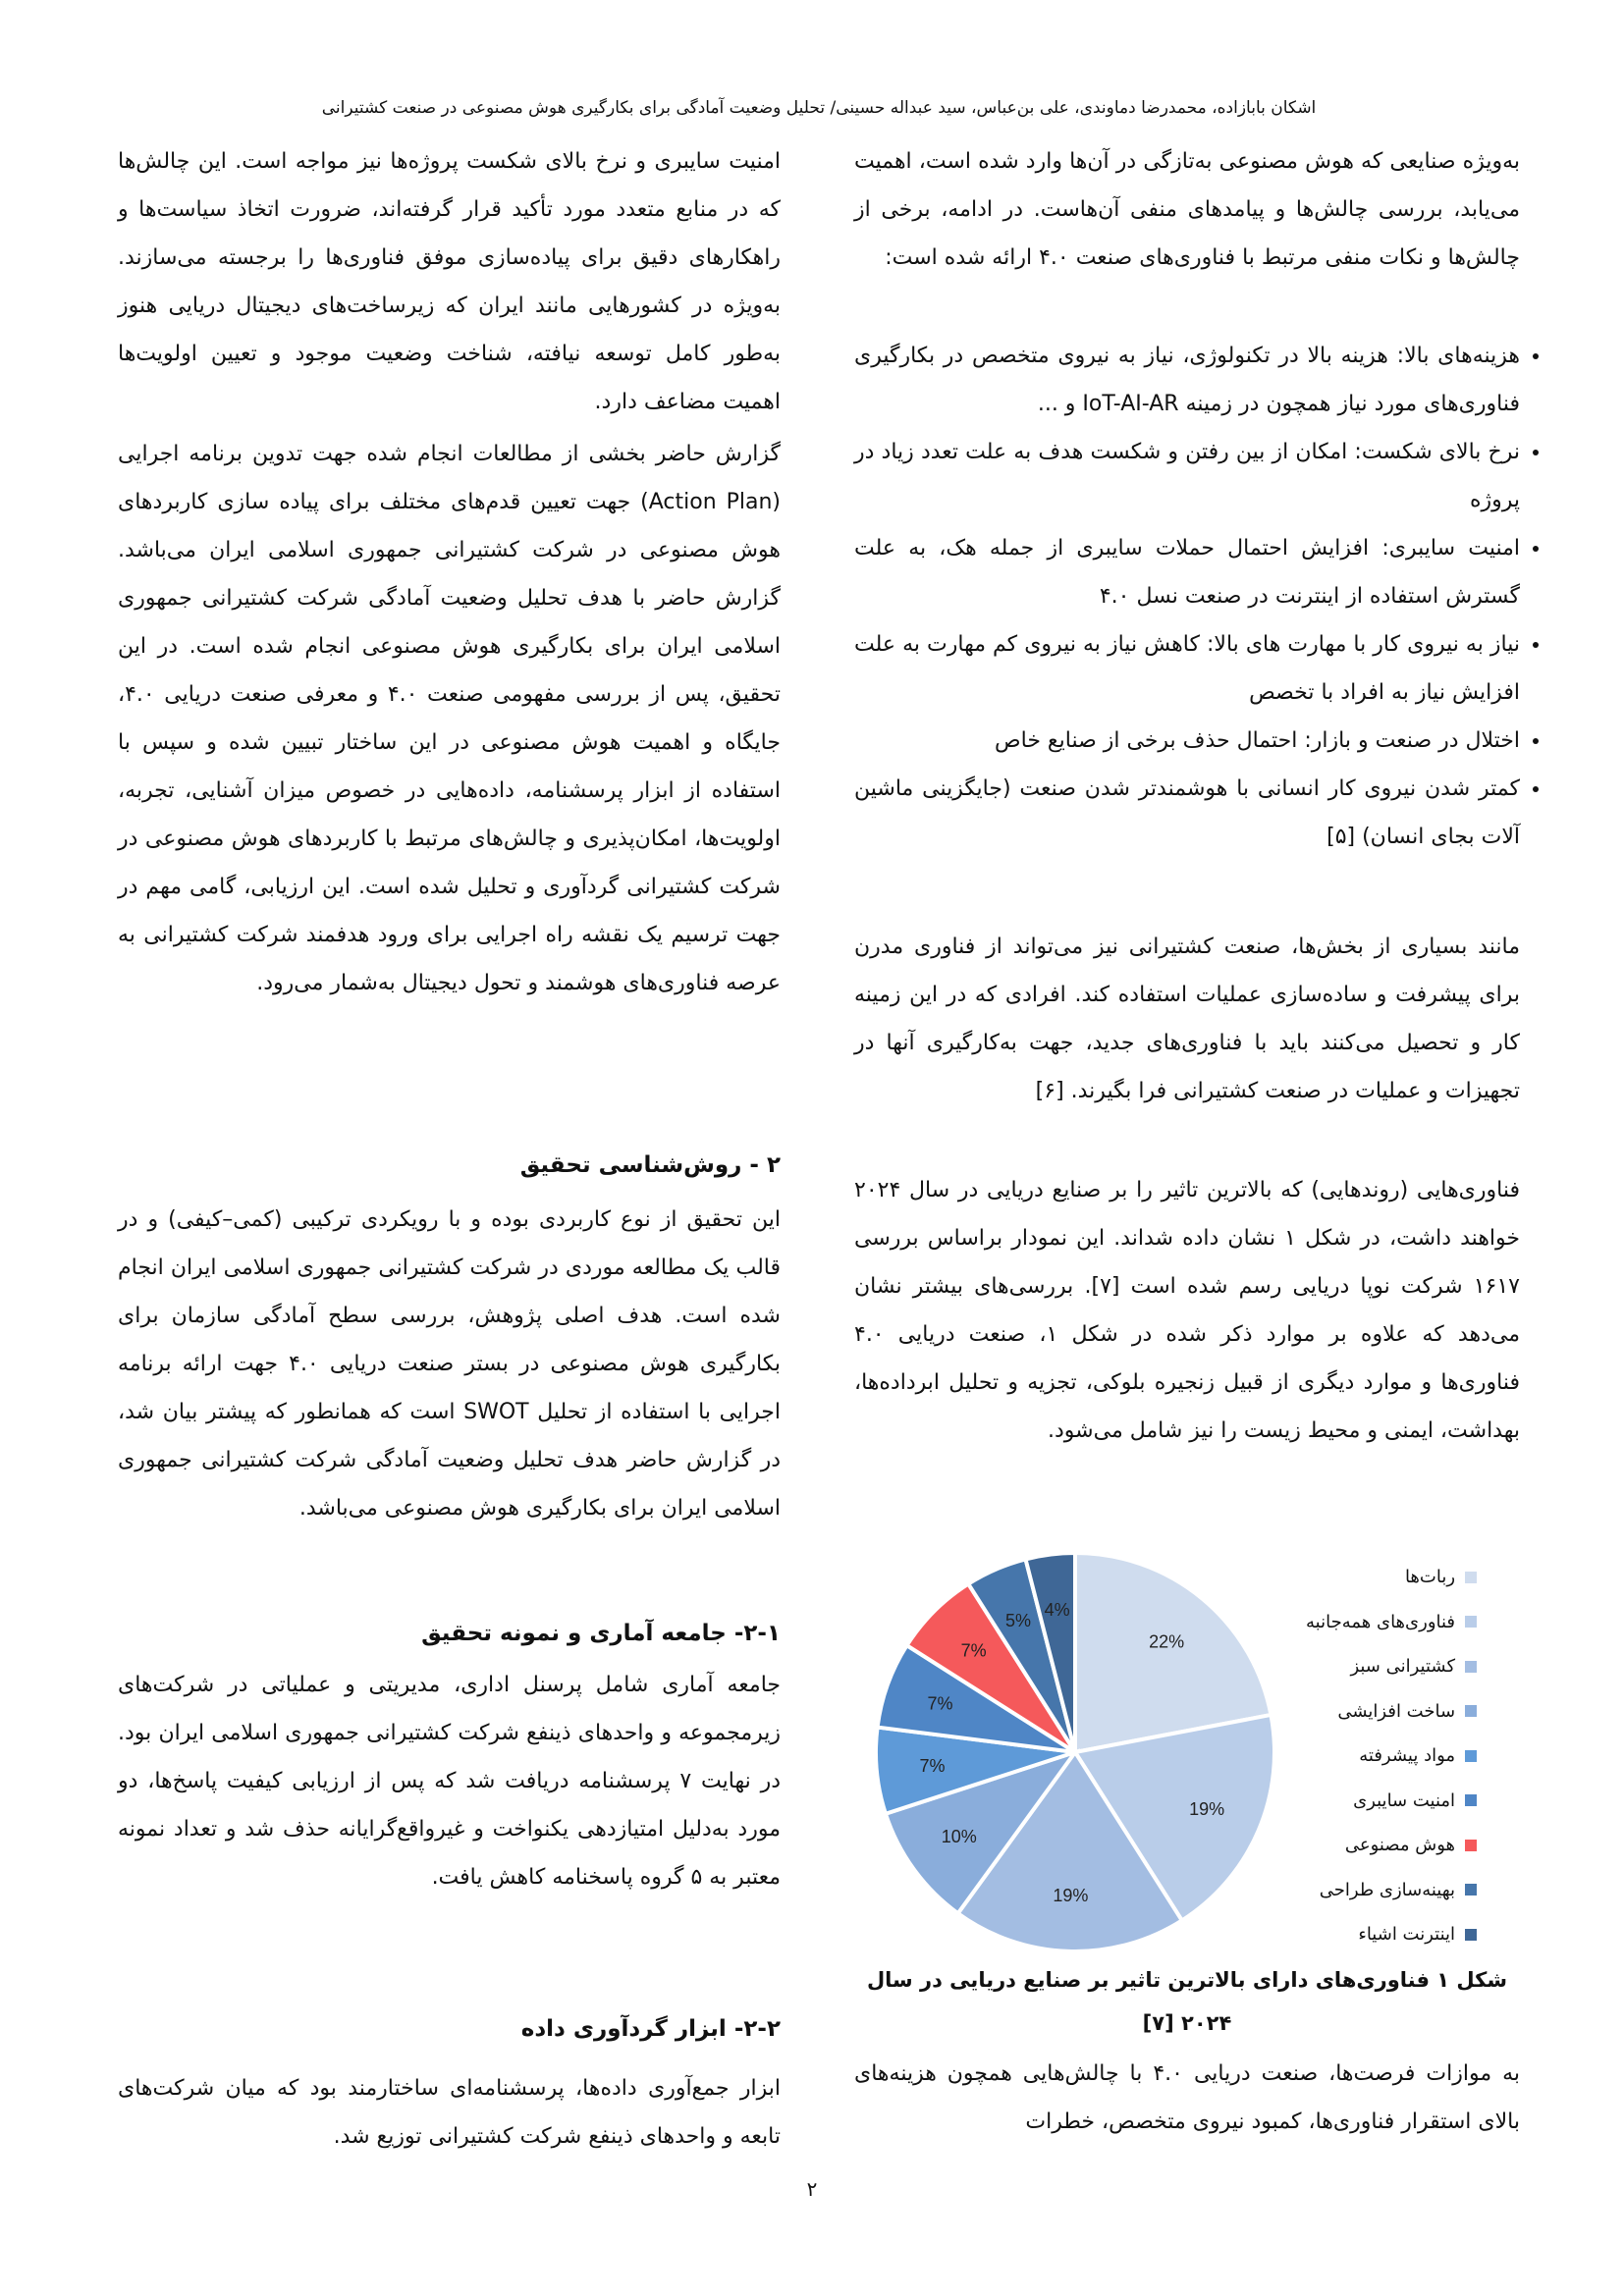 Image resolution: width=1624 pixels, height=2296 pixels. Describe the element at coordinates (1396, 1711) in the screenshot. I see `legend-label: ساخت افزایشی` at that location.